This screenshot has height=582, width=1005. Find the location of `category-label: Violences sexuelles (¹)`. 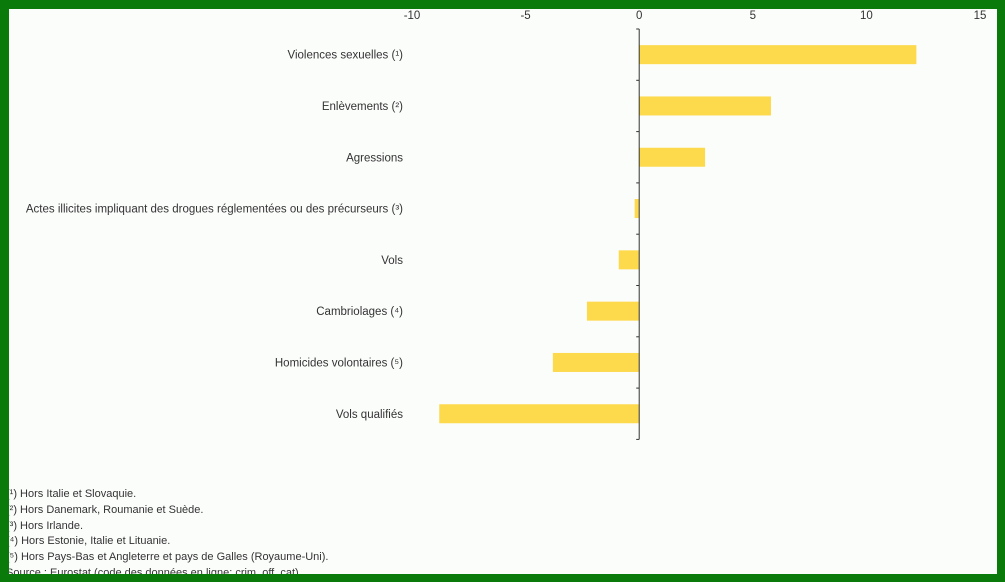

category-label: Violences sexuelles (¹) is located at coordinates (346, 56).